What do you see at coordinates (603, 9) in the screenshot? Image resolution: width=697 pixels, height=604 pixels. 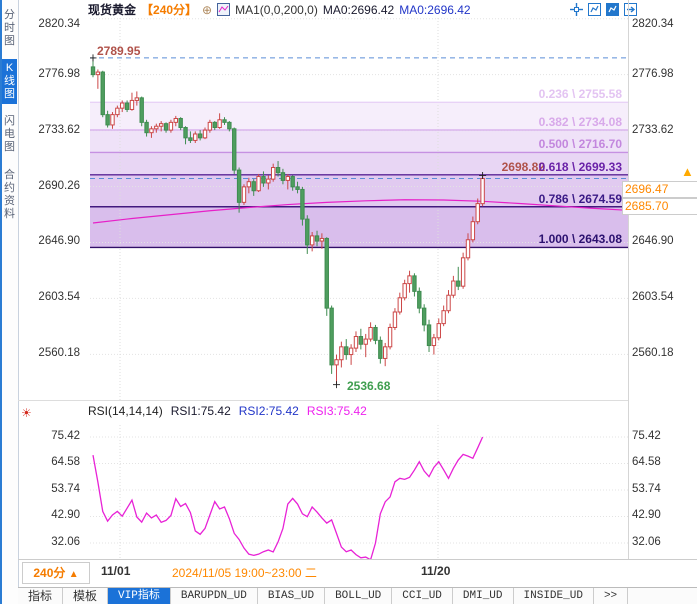 I see `chart-toolbar` at bounding box center [603, 9].